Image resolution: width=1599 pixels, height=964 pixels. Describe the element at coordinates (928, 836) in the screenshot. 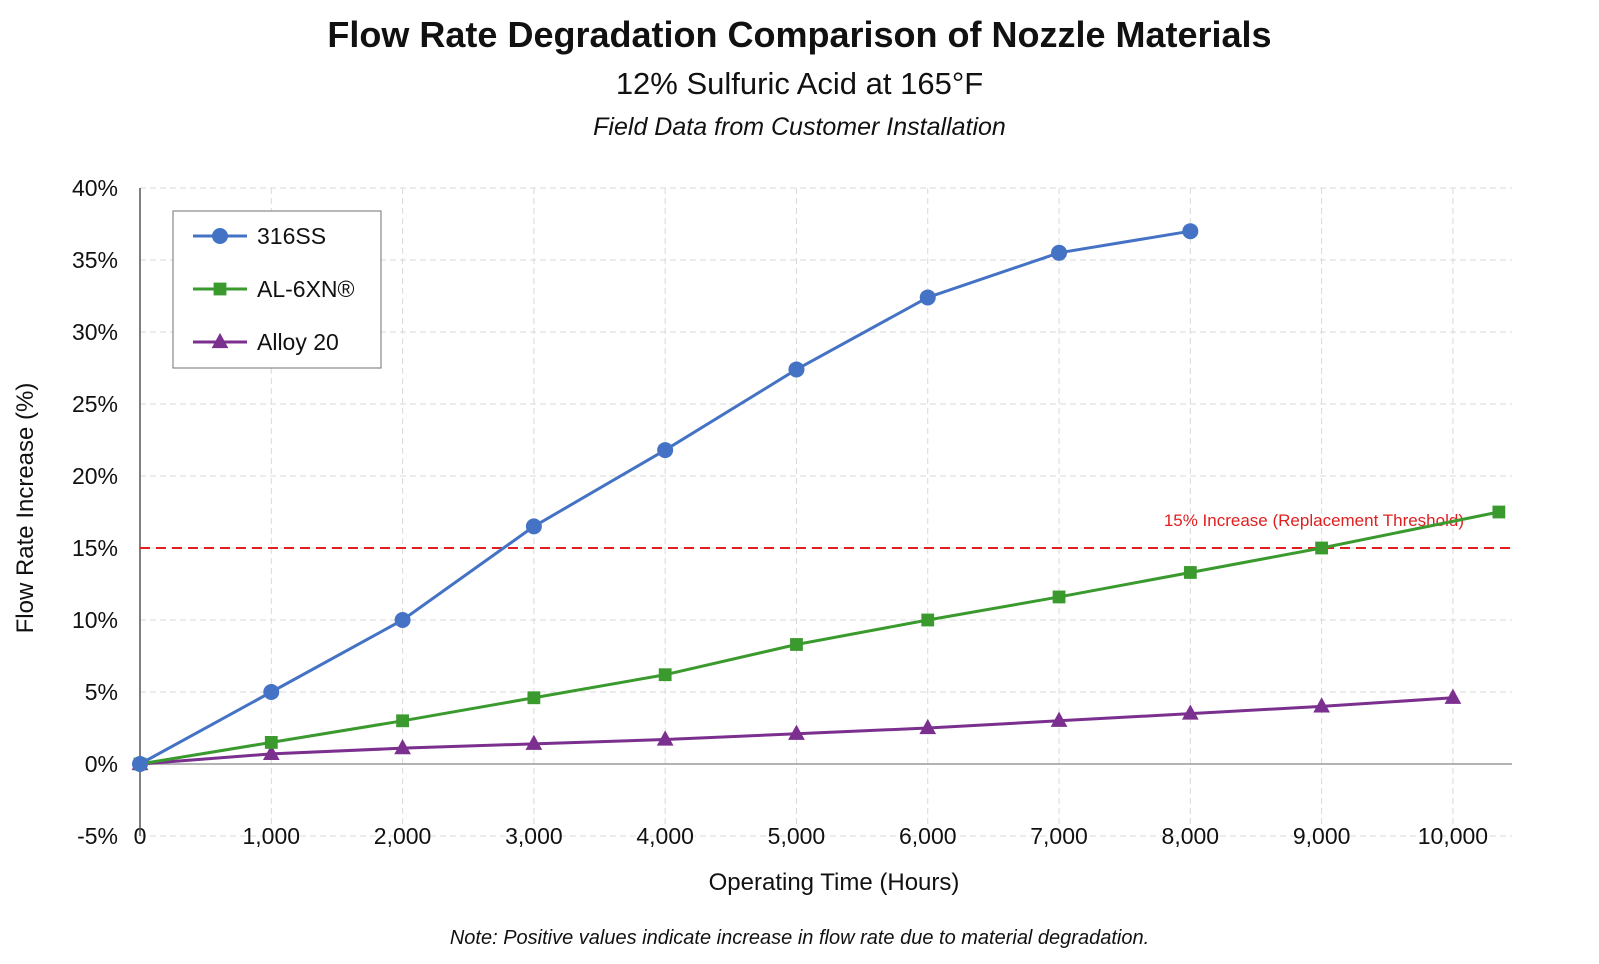

I see `x-tick-label: 6,000` at that location.